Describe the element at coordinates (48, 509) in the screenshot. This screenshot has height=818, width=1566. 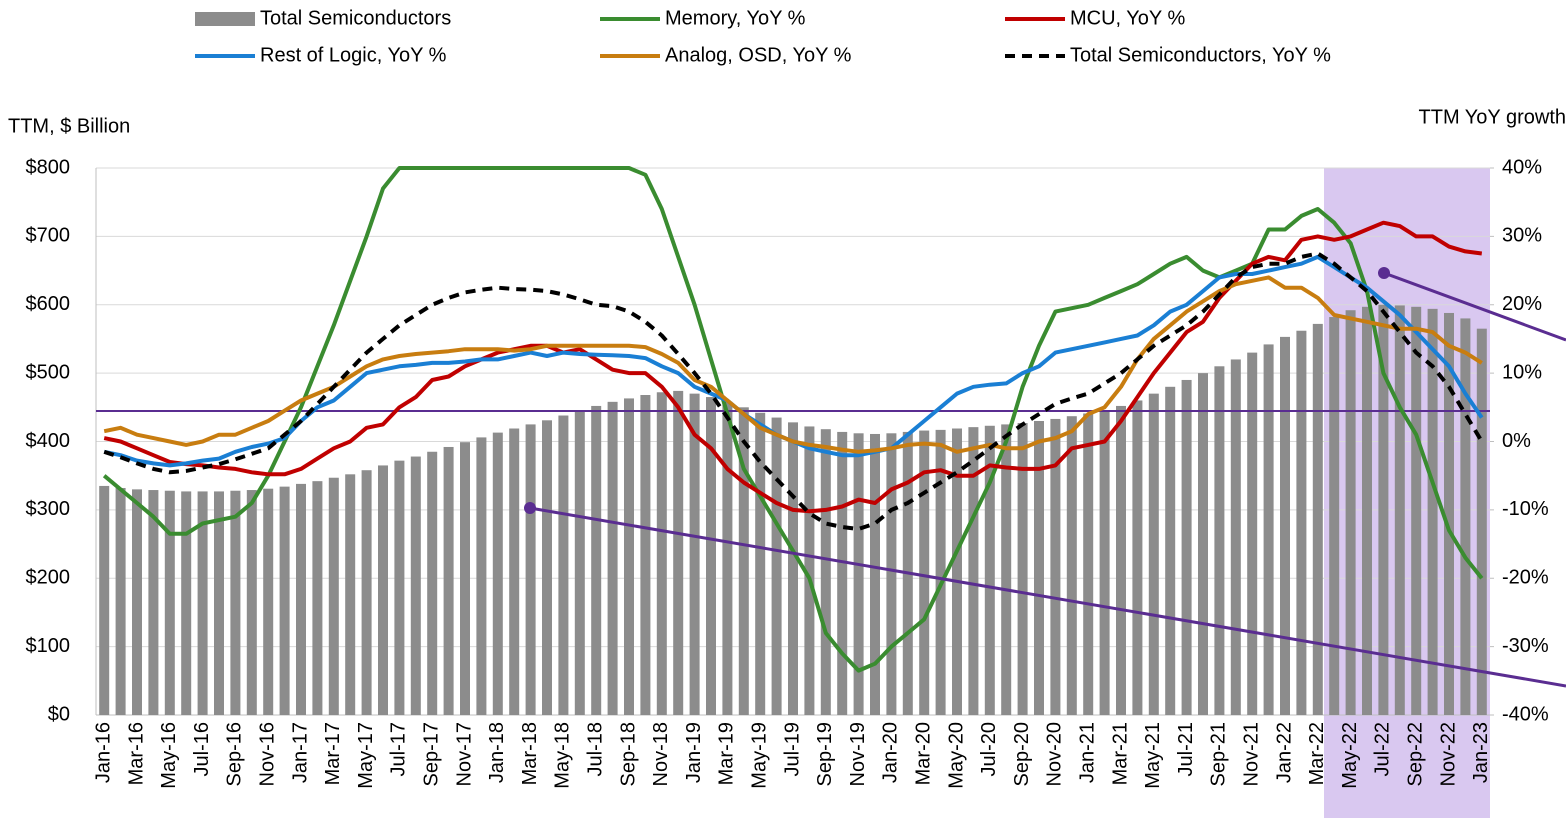
I see `y-tick-label: $300` at that location.